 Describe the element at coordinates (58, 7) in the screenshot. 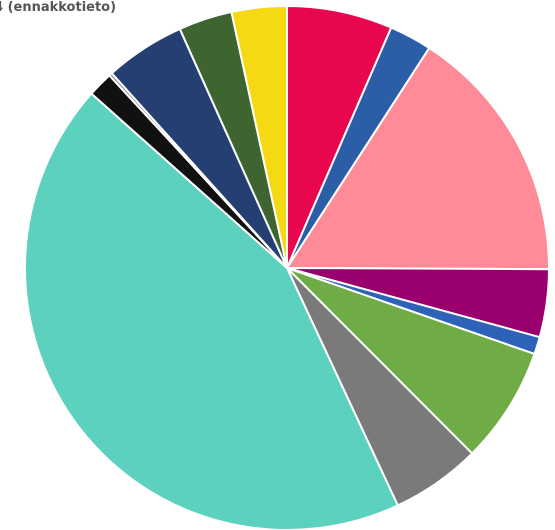

I see `chart-title: 4 (ennakkotieto)` at that location.